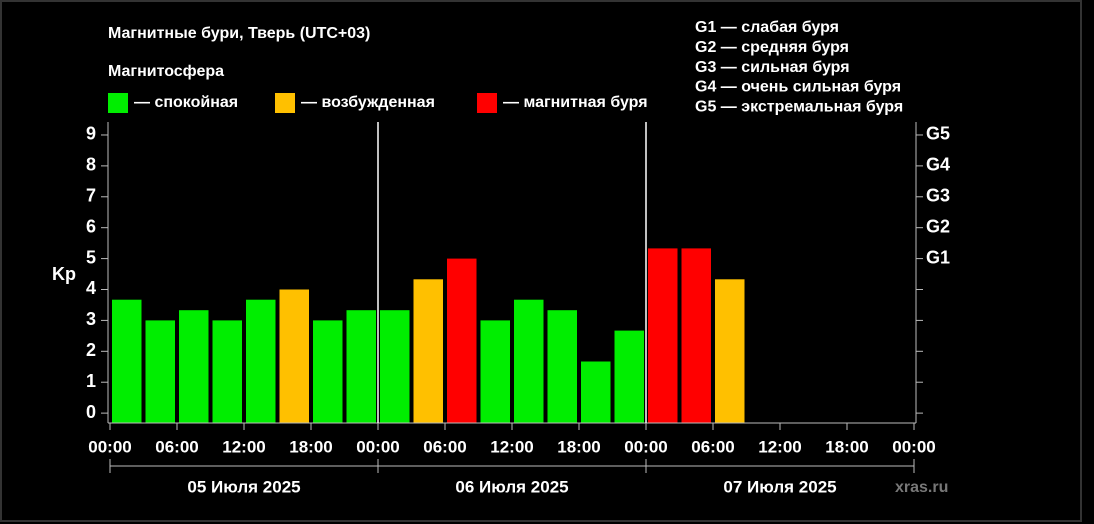 The width and height of the screenshot is (1094, 524). What do you see at coordinates (91, 165) in the screenshot?
I see `y-tick-label: 8` at bounding box center [91, 165].